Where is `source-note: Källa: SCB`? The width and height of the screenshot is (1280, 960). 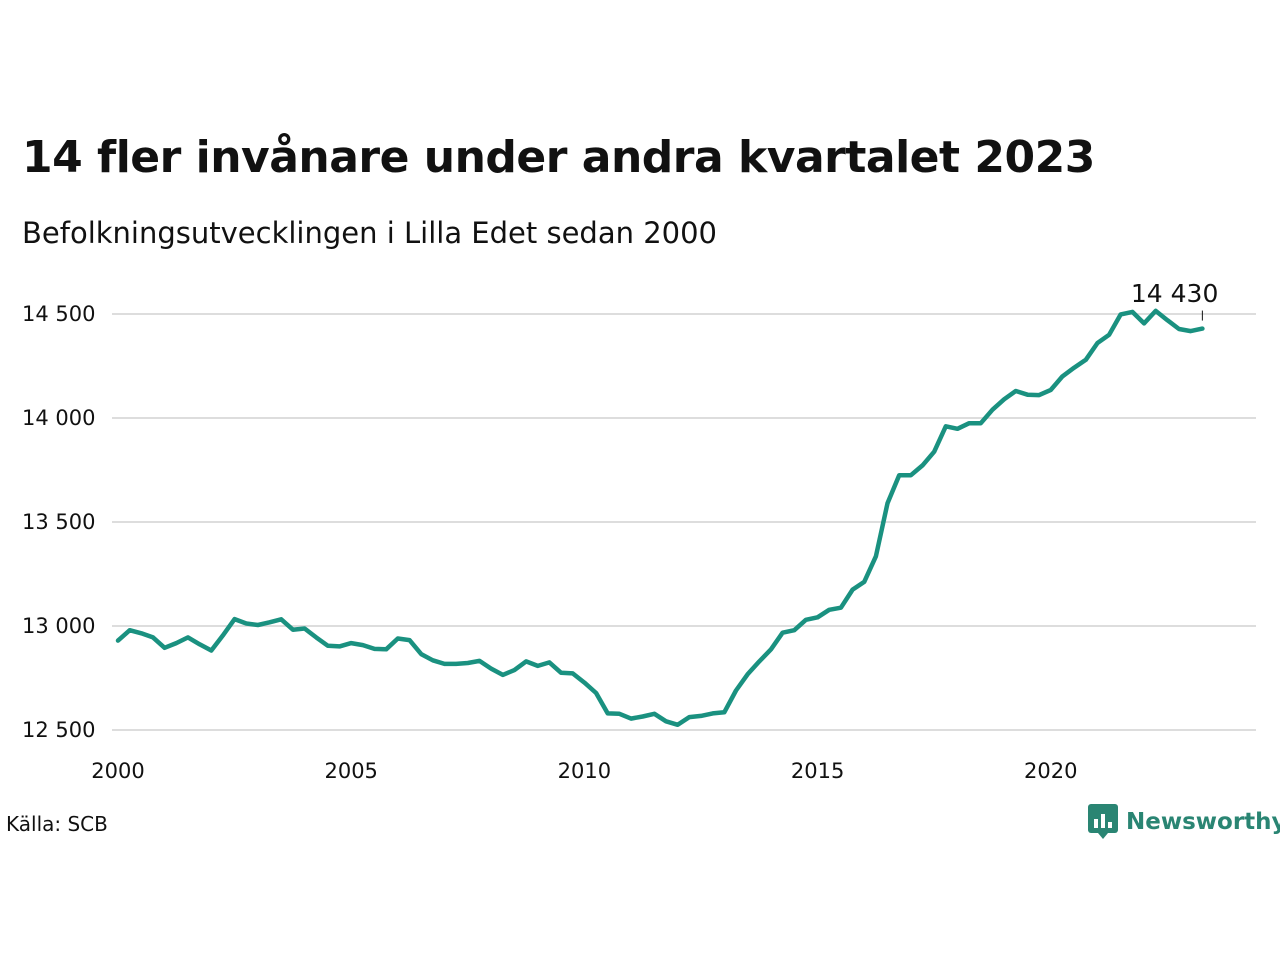
source-note: Källa: SCB is located at coordinates (57, 824).